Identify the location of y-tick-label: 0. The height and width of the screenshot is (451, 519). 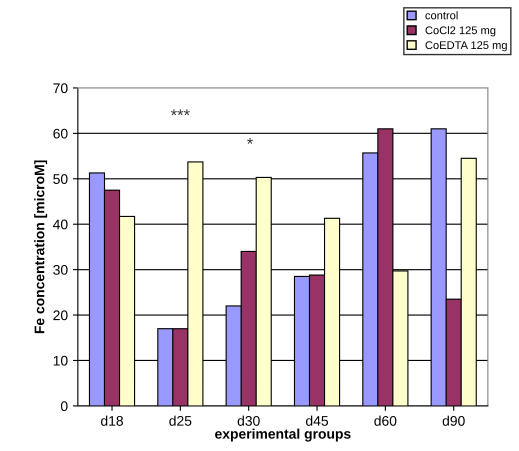
(64, 406).